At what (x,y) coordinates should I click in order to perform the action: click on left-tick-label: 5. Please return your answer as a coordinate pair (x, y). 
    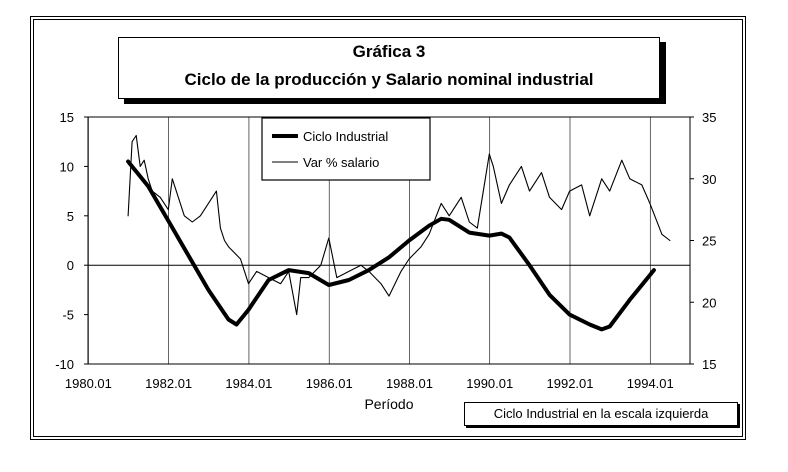
    Looking at the image, I should click on (70, 216).